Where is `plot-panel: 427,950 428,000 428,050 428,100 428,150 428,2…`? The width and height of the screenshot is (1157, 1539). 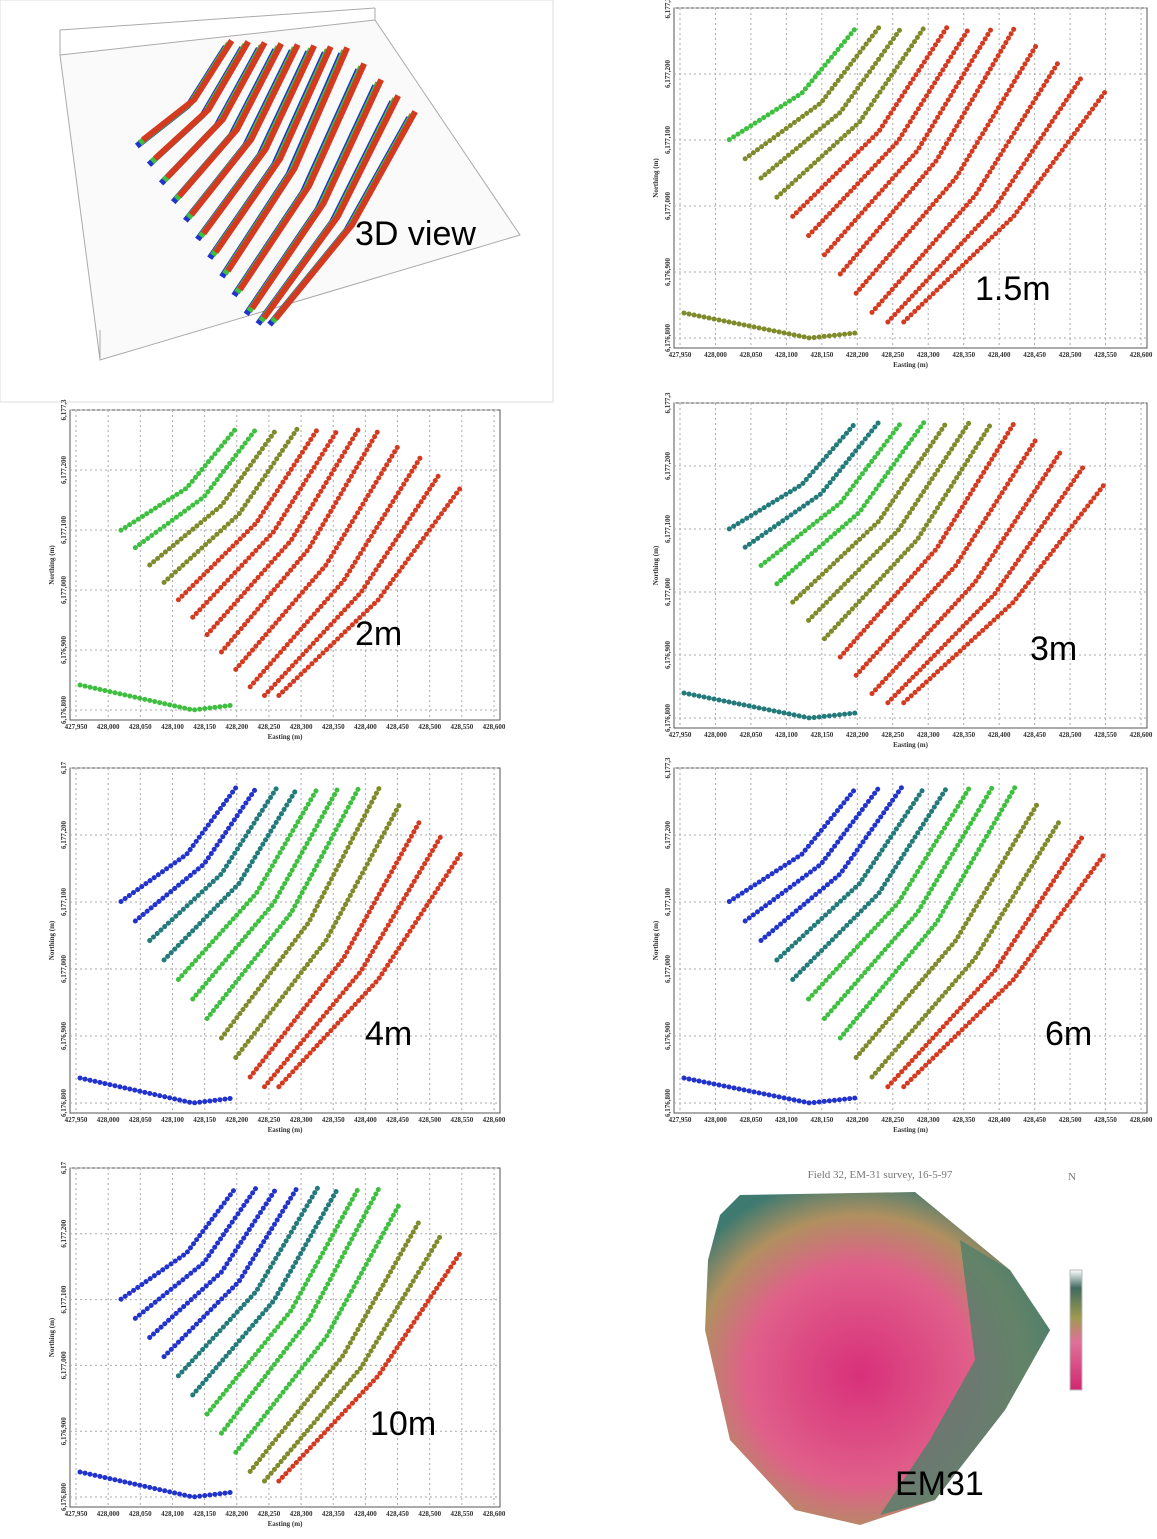 plot-panel: 427,950 428,000 428,050 428,100 428,150 428,2… is located at coordinates (277, 947).